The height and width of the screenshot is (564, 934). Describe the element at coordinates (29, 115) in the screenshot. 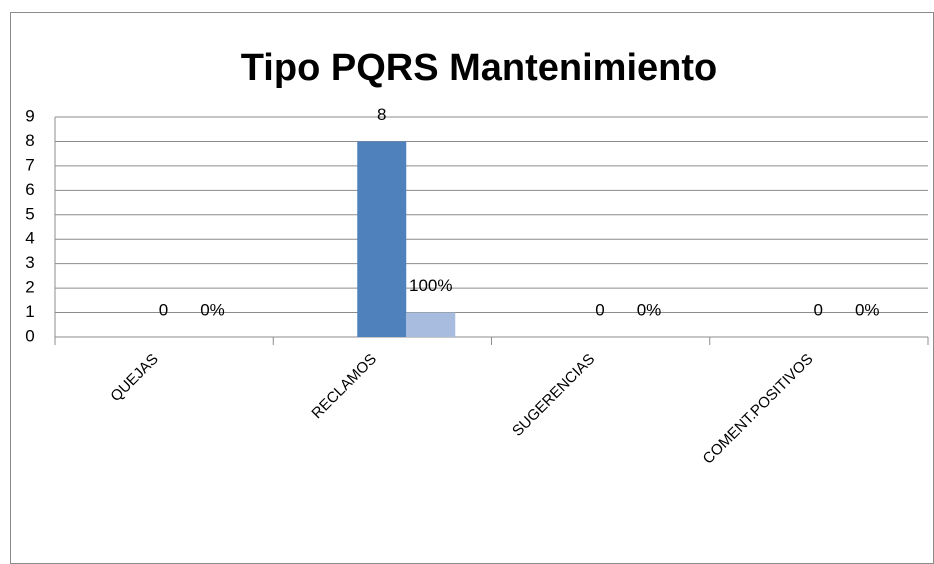

I see `y-tick-label: 9` at that location.